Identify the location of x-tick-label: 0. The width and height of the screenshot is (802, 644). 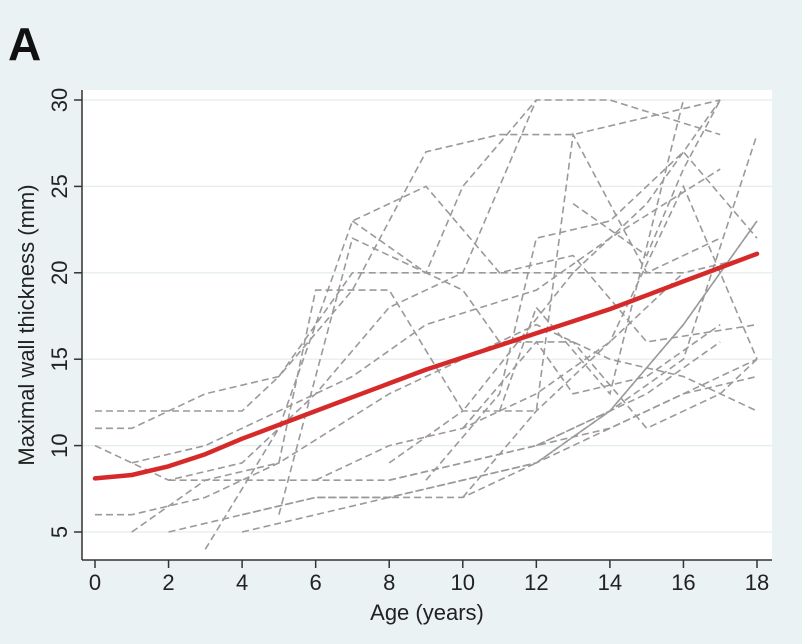
(95, 582).